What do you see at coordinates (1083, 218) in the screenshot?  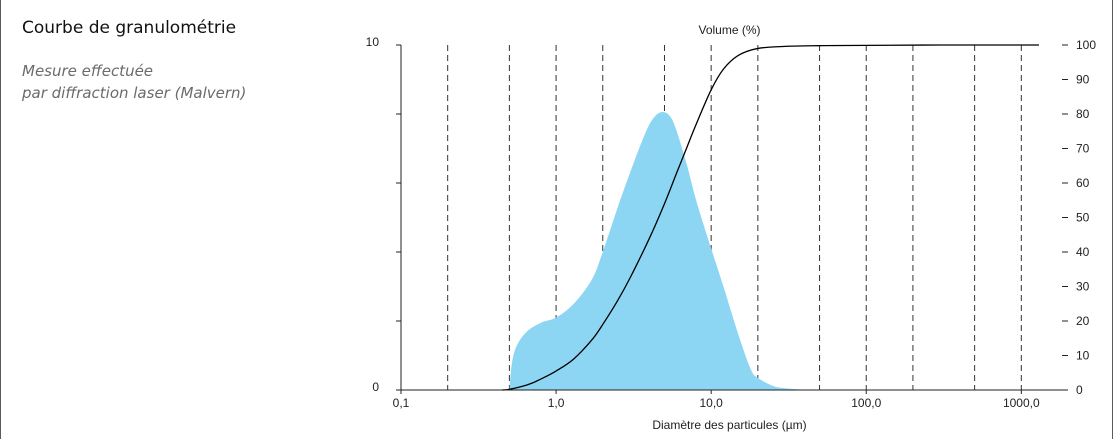 I see `right-axis-tick-label: 50` at bounding box center [1083, 218].